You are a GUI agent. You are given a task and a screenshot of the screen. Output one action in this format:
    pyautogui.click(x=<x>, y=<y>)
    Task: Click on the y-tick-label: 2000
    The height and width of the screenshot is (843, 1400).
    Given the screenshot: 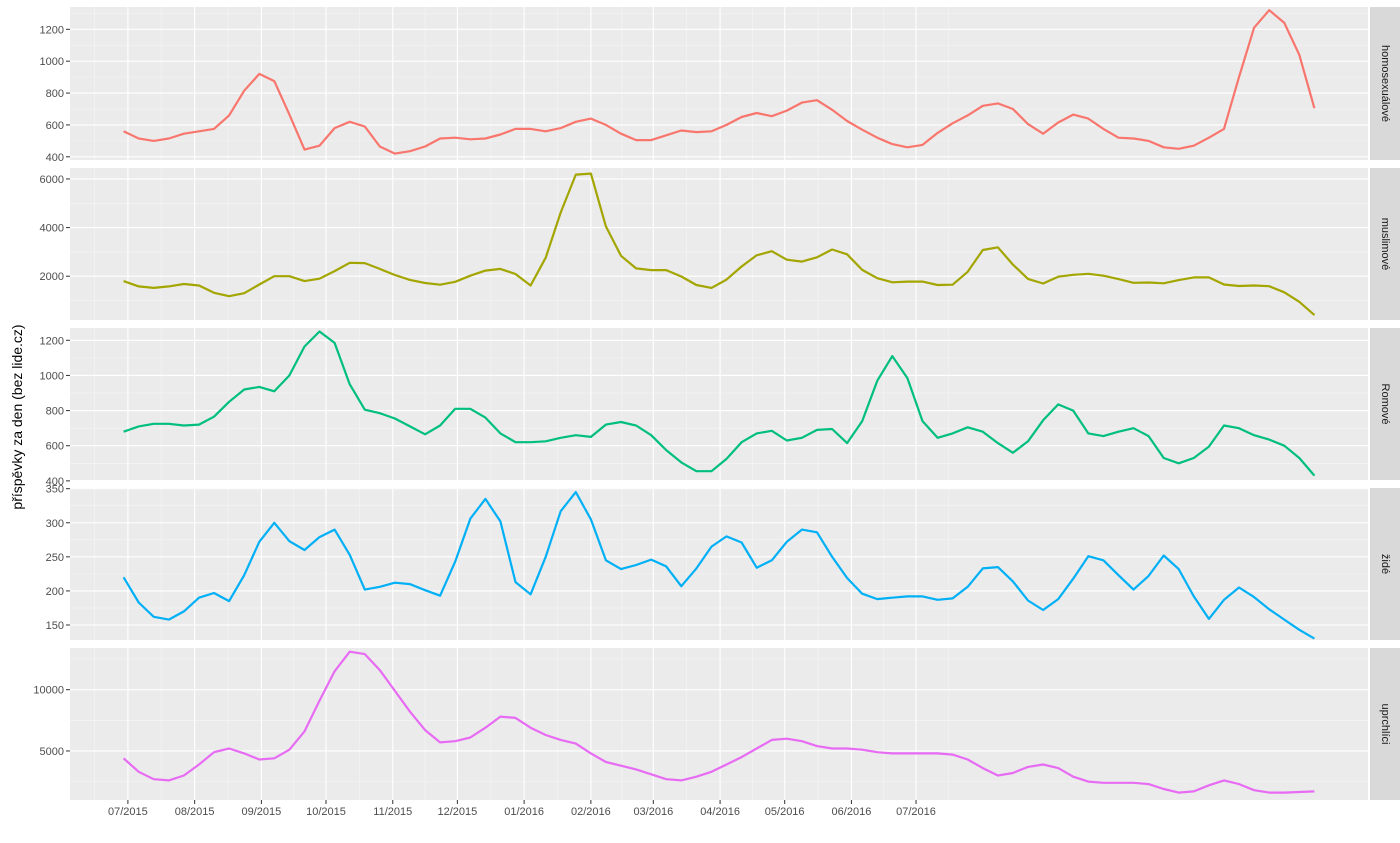 What is the action you would take?
    pyautogui.click(x=52, y=277)
    